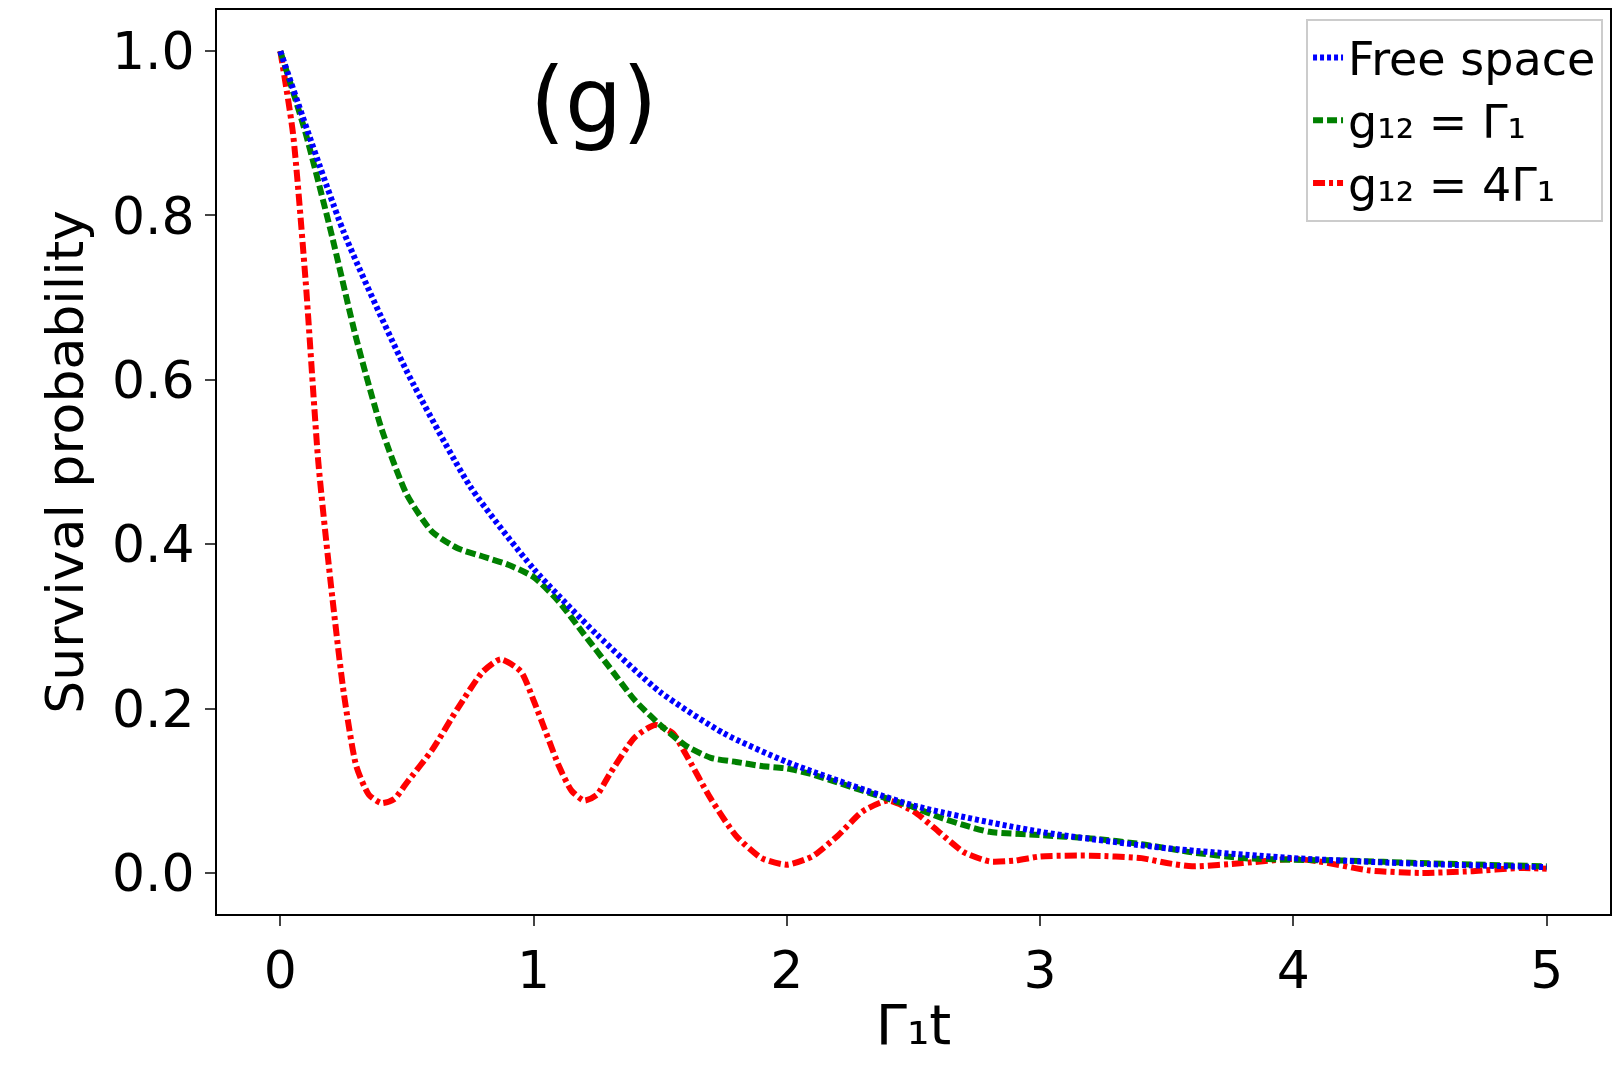 The image size is (1620, 1085). Describe the element at coordinates (153, 708) in the screenshot. I see `y-tick-label: 0.2` at that location.